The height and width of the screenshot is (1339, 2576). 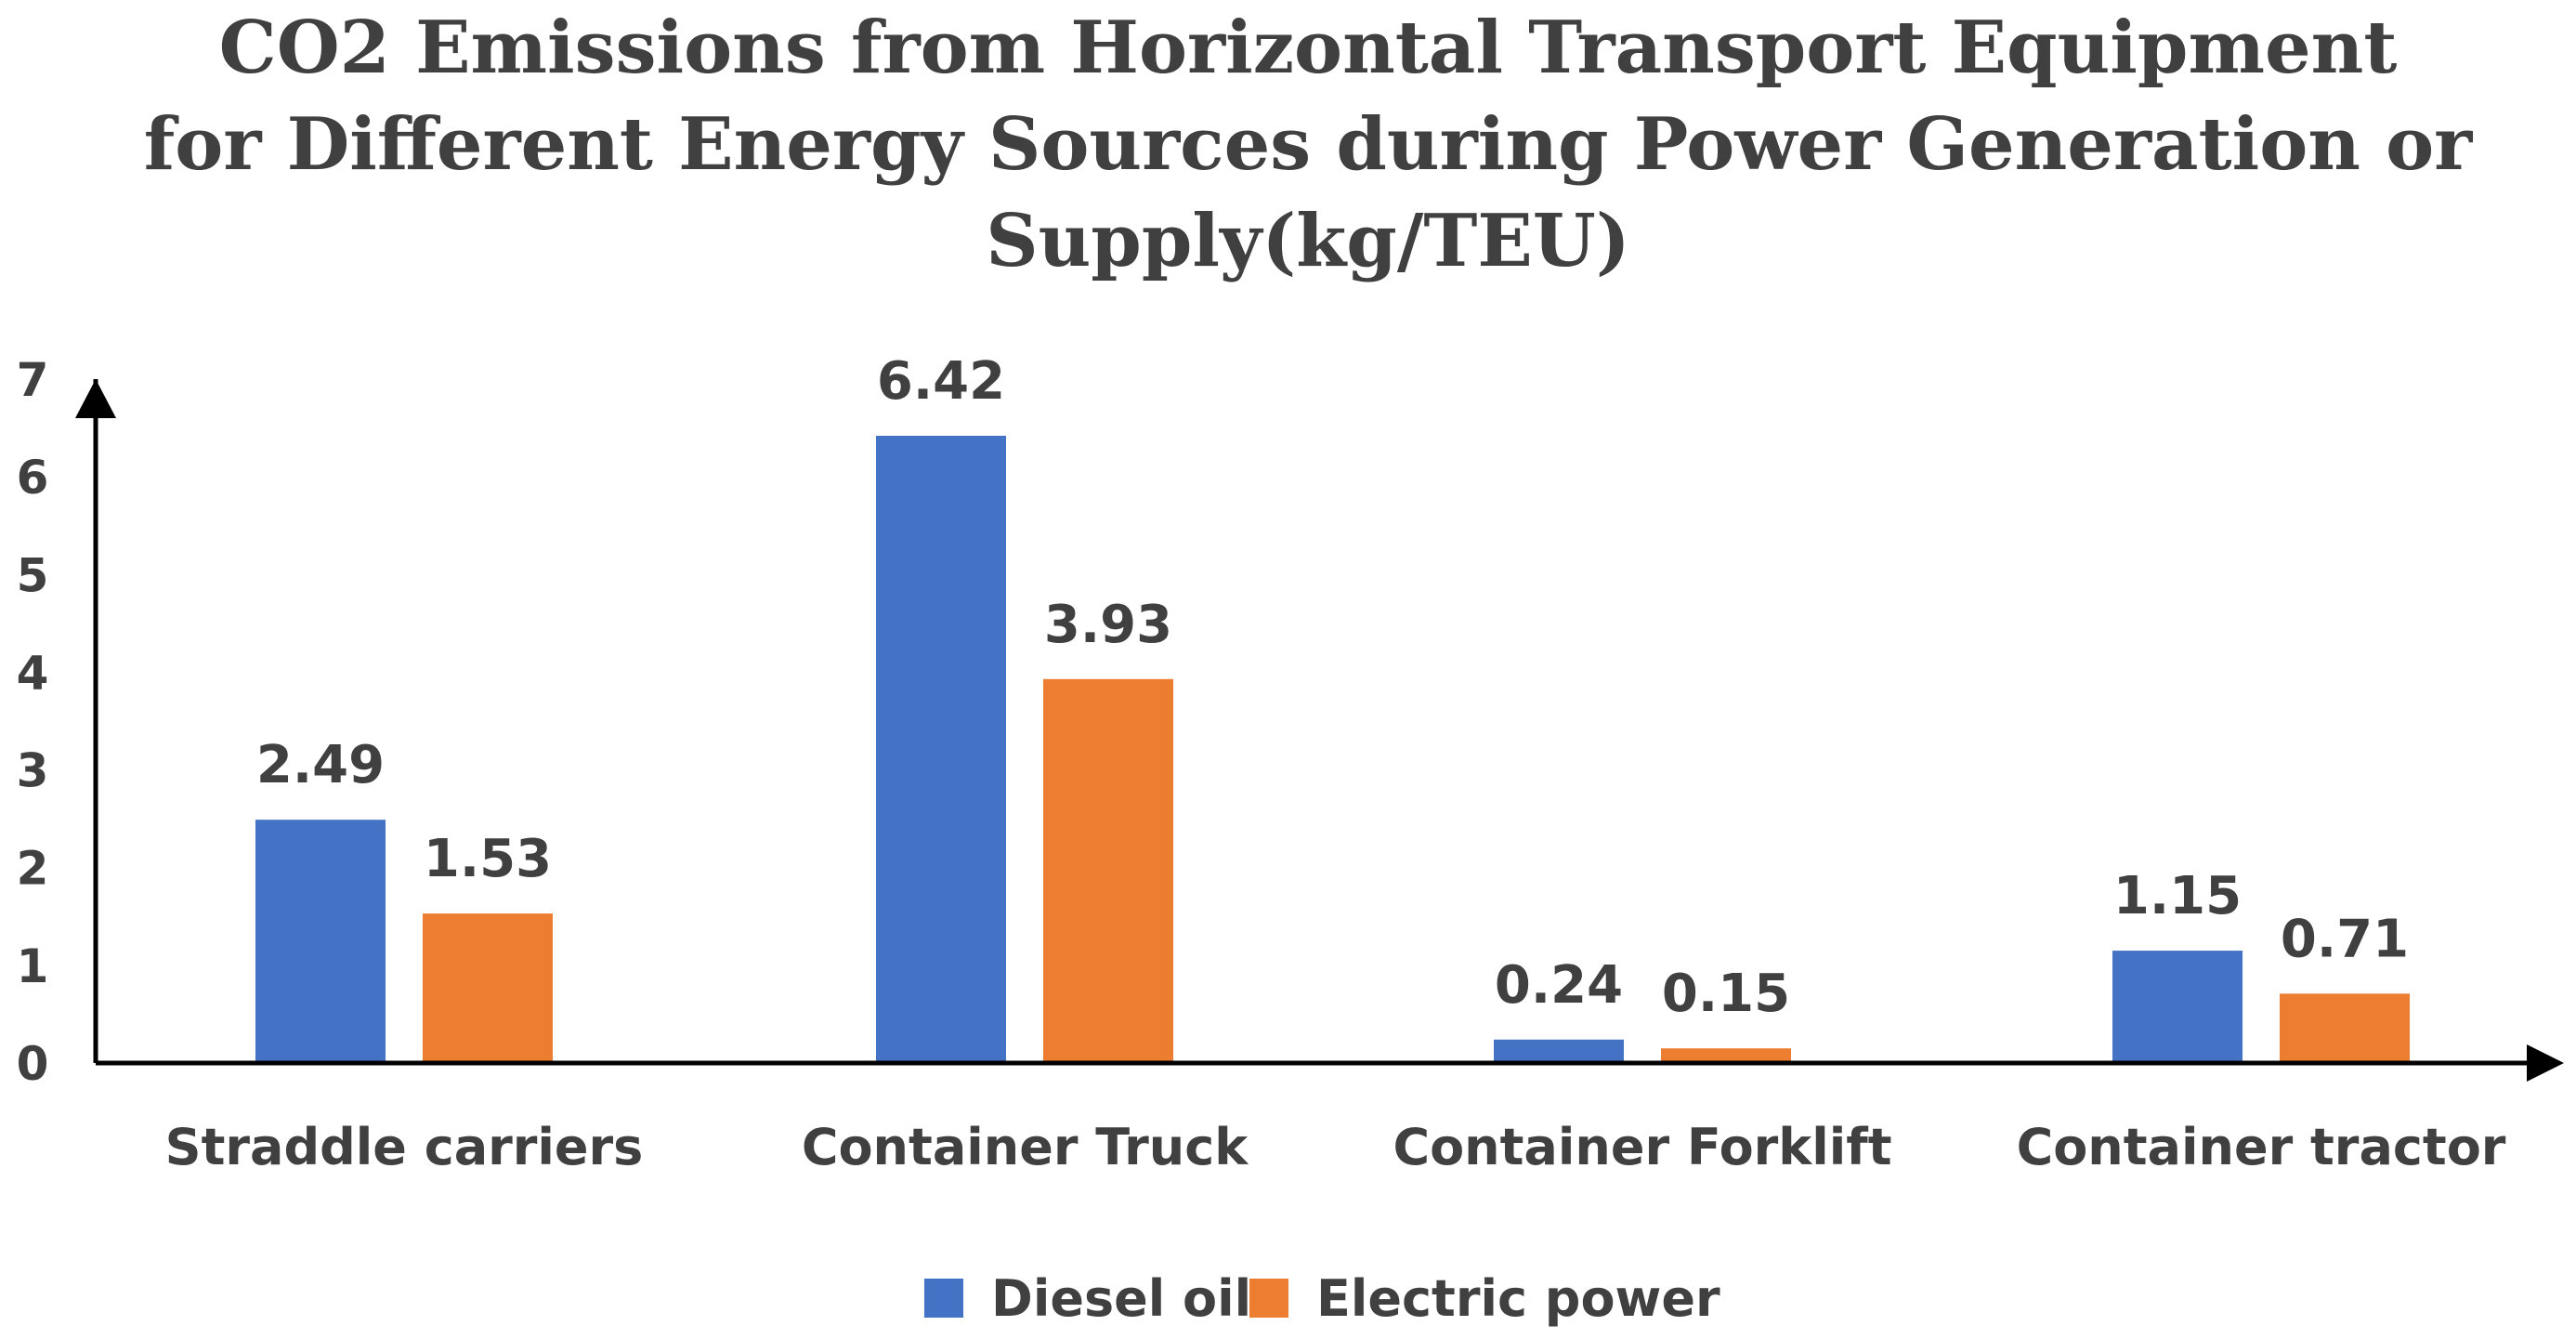 I want to click on legend: Diesel oil Electric power, so click(x=1322, y=1298).